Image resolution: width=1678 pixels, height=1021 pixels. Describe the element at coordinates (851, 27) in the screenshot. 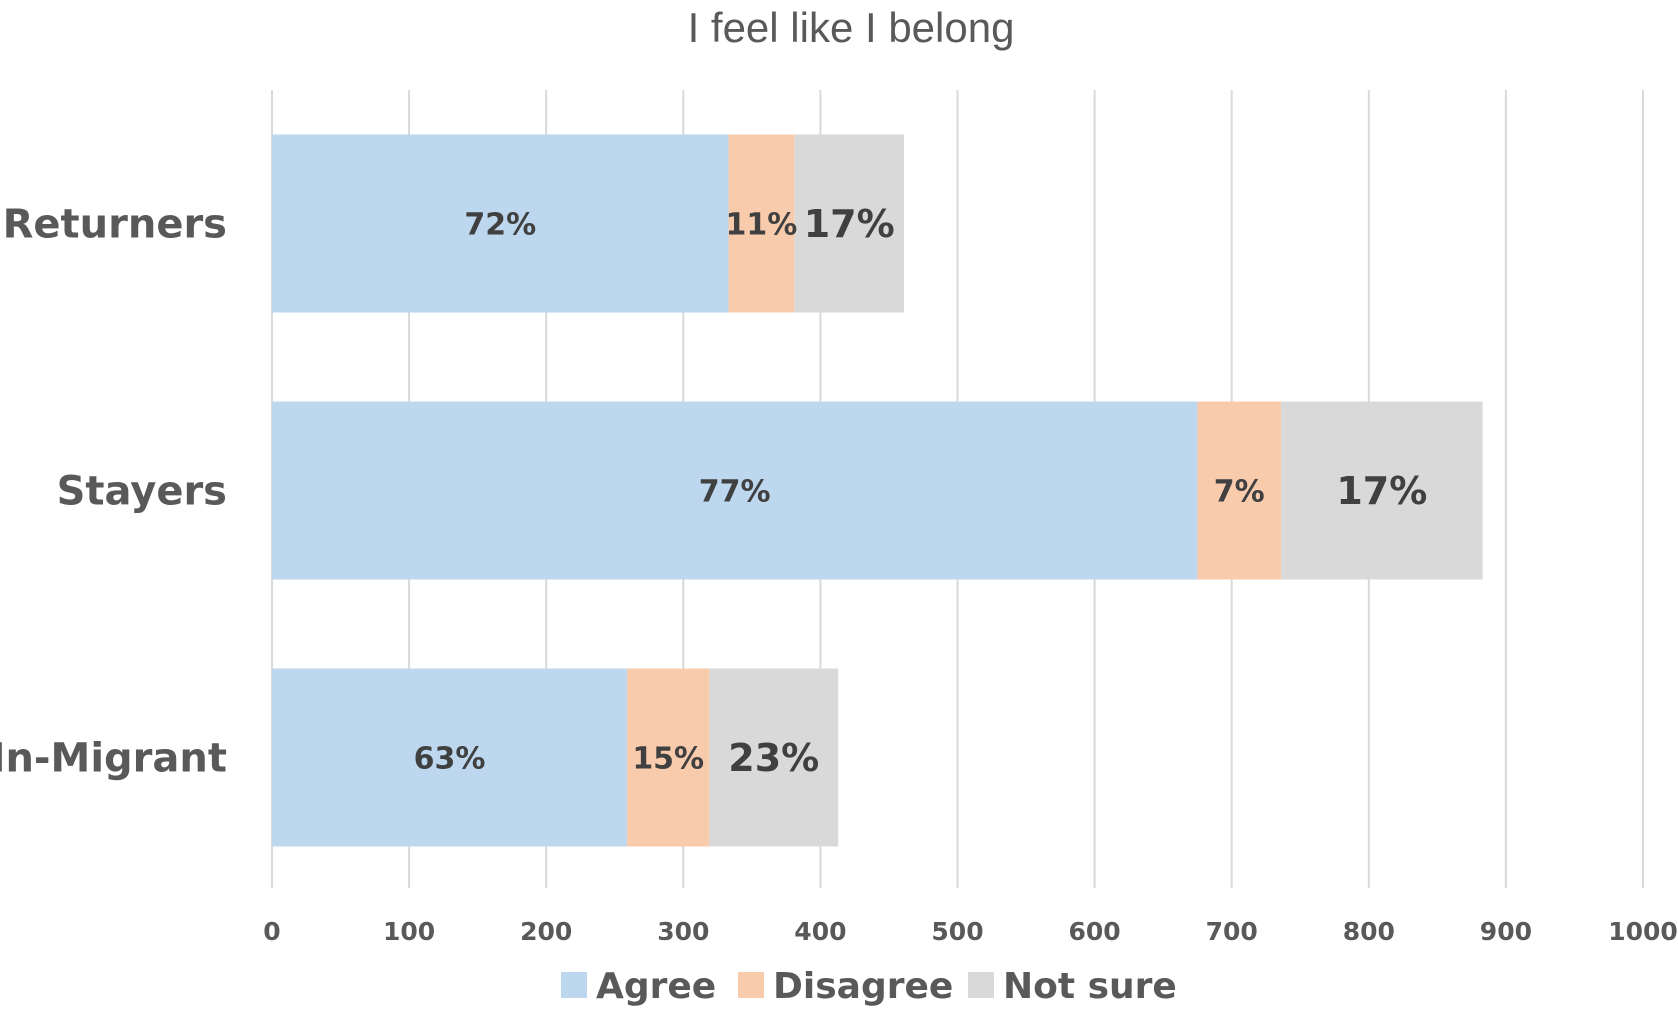

I see `chart-title: I feel like I belong` at that location.